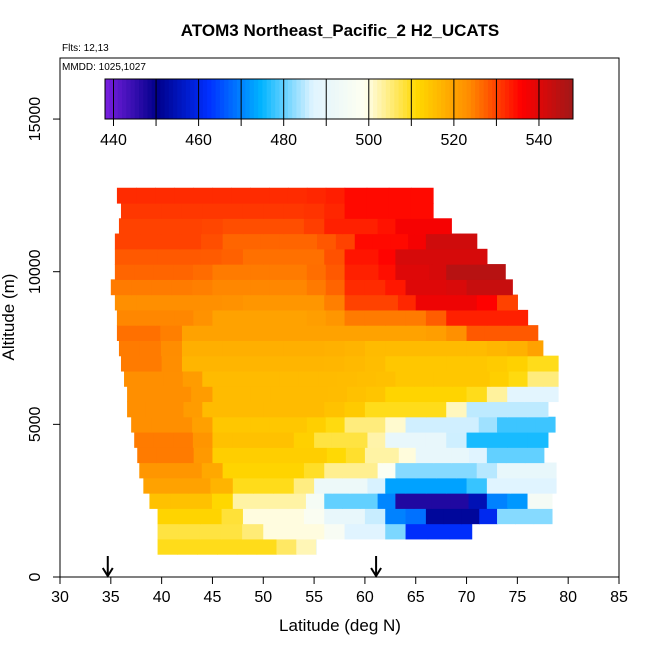  What do you see at coordinates (619, 597) in the screenshot?
I see `x-tick-label: 85` at bounding box center [619, 597].